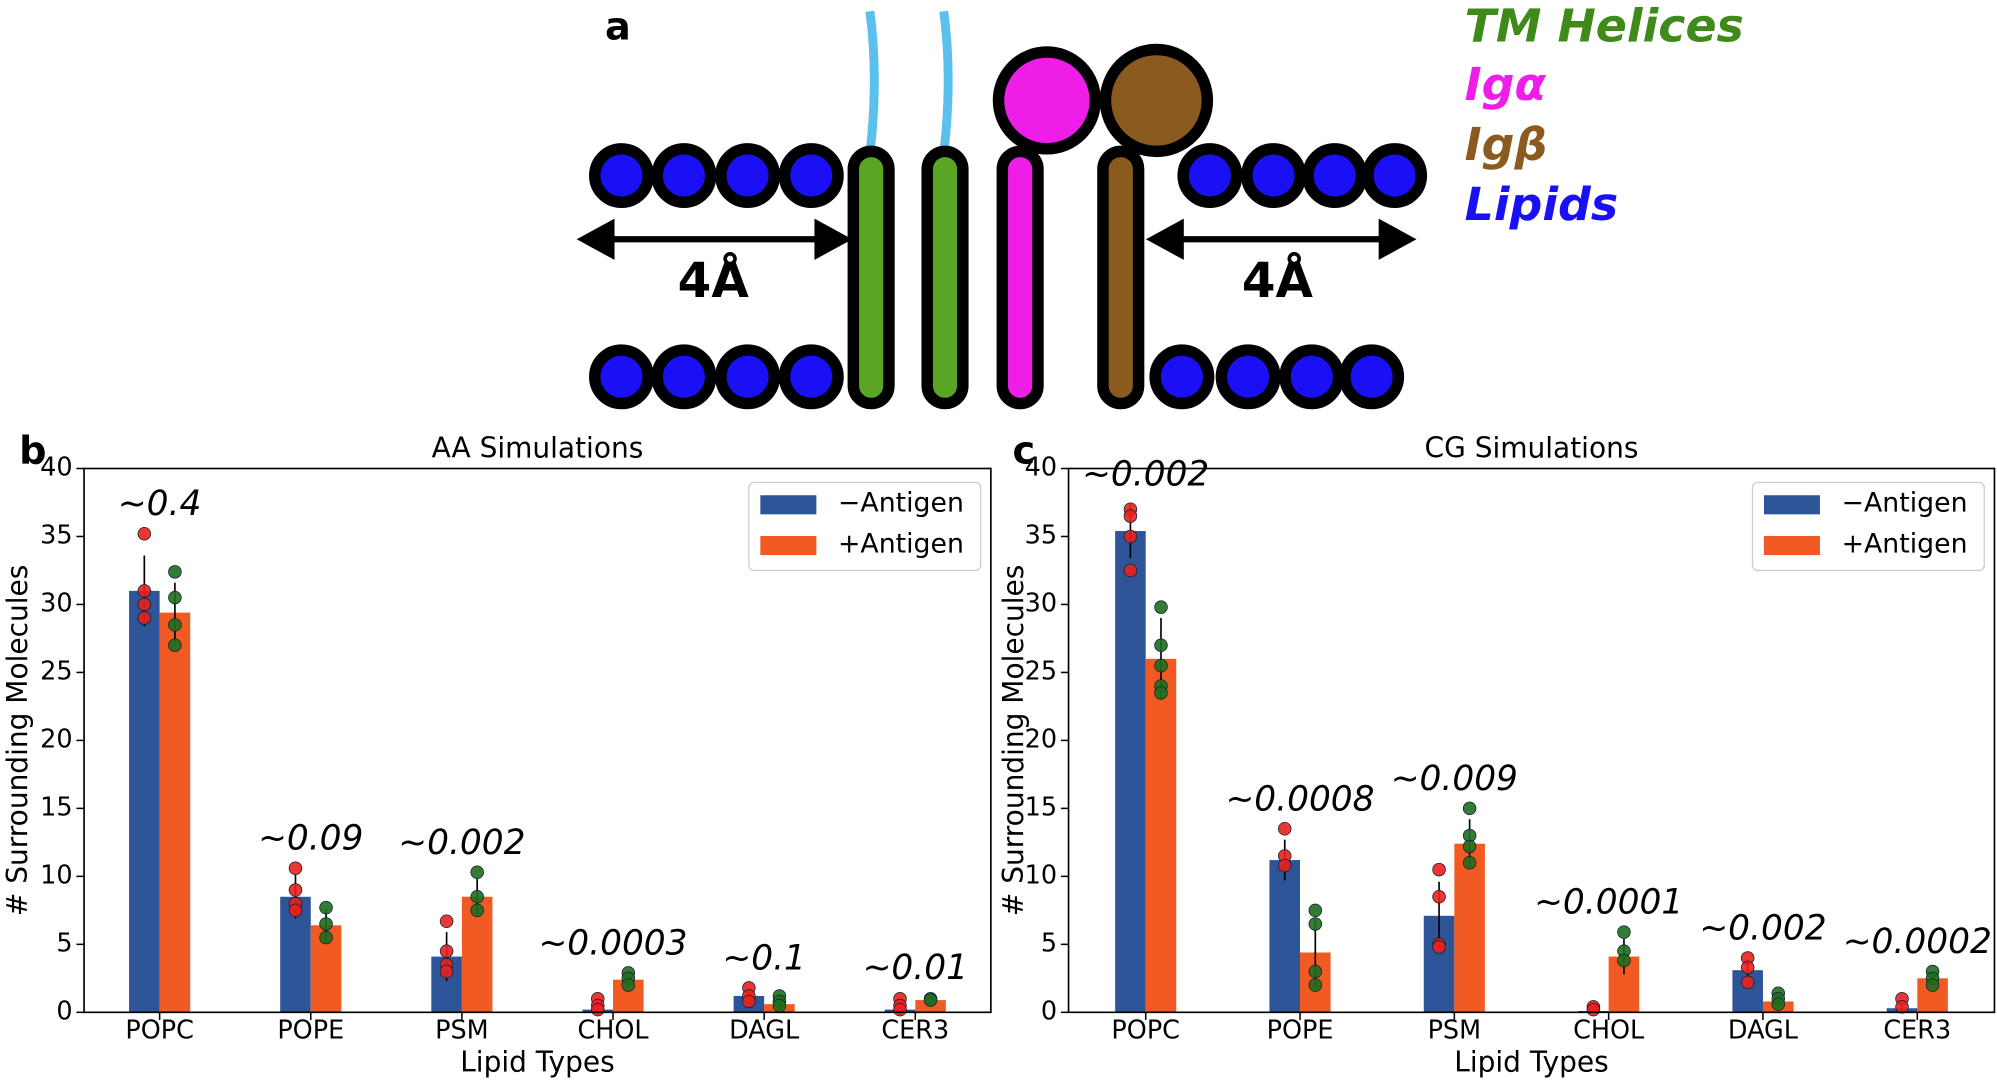 The width and height of the screenshot is (1997, 1086). What do you see at coordinates (1454, 779) in the screenshot?
I see `p-value: ~0.009` at bounding box center [1454, 779].